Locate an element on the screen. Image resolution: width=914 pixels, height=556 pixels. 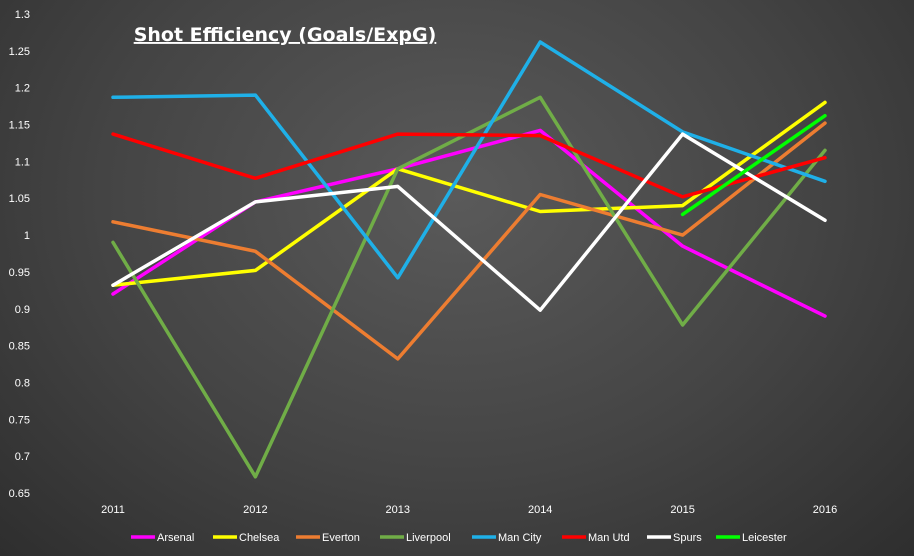
x-tick-label: 2015 is located at coordinates (682, 510).